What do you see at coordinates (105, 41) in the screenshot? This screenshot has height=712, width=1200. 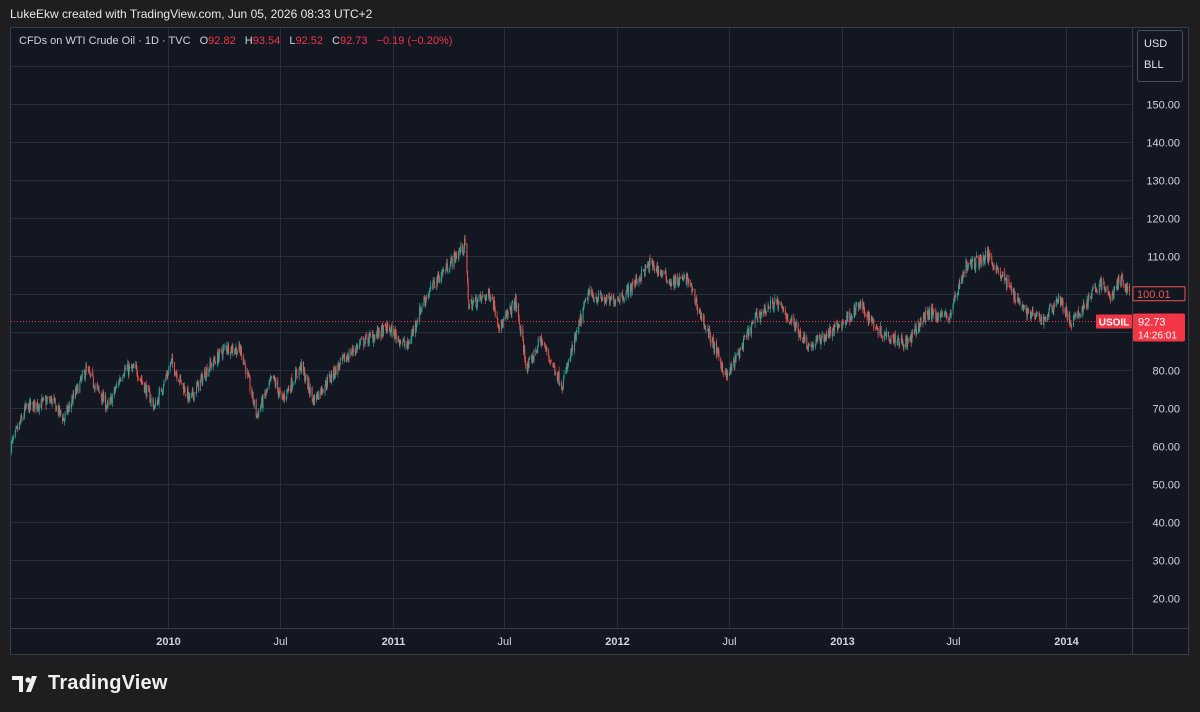 I see `symbol-title: CFDs on WTI Crude Oil · 1D · TVC` at bounding box center [105, 41].